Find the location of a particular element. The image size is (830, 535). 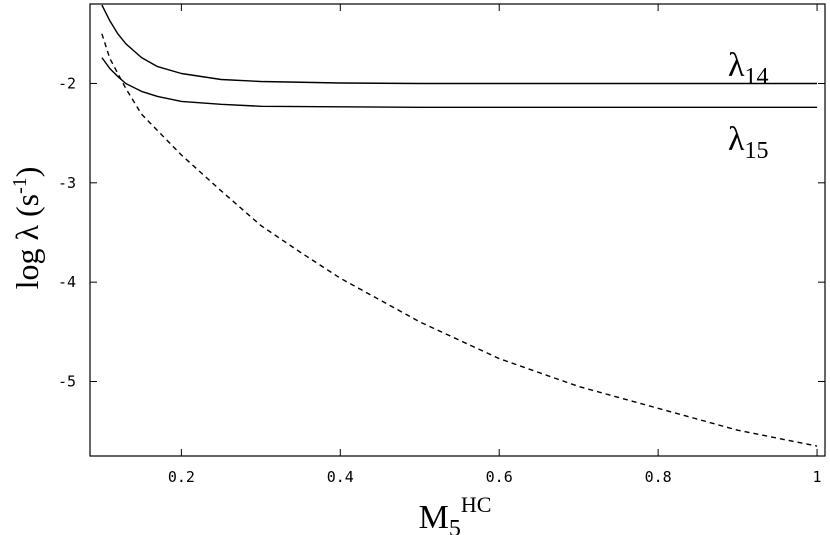

x-tick-label: 1 is located at coordinates (817, 477).